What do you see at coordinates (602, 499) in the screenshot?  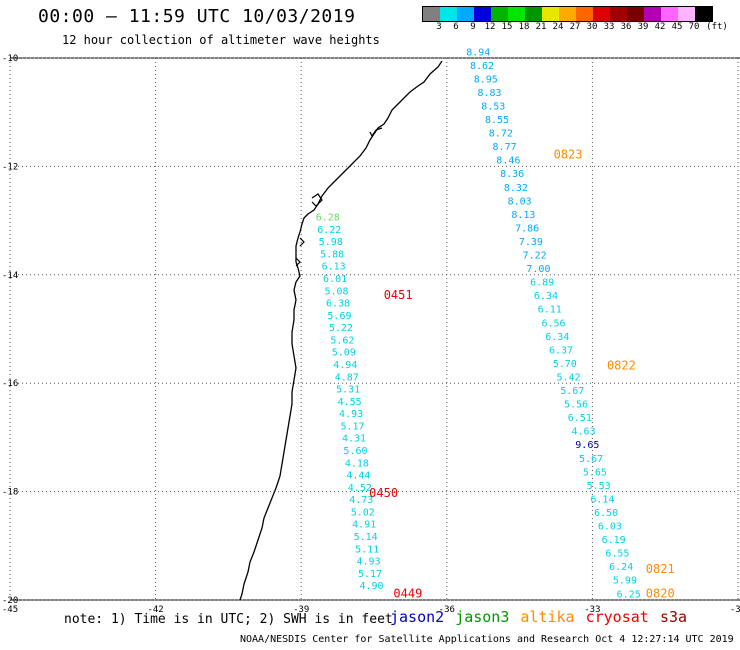 I see `wave-height-value: 6.14` at bounding box center [602, 499].